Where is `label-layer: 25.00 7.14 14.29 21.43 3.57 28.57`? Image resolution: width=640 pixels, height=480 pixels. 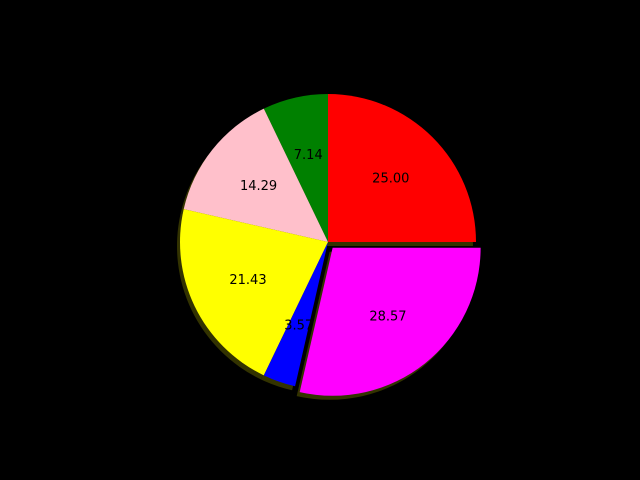 label-layer: 25.00 7.14 14.29 21.43 3.57 28.57 is located at coordinates (319, 240).